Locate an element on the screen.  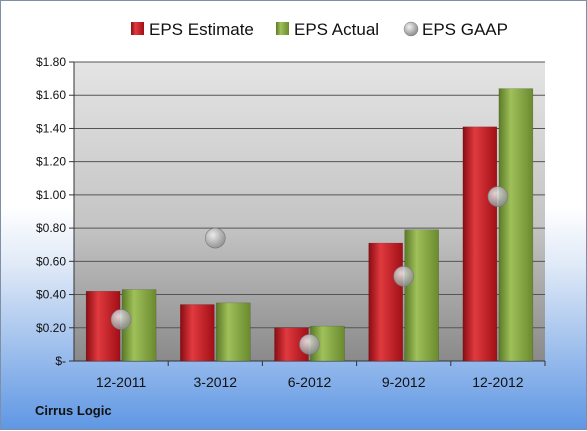
x-tick-label: 12-2011 is located at coordinates (121, 382).